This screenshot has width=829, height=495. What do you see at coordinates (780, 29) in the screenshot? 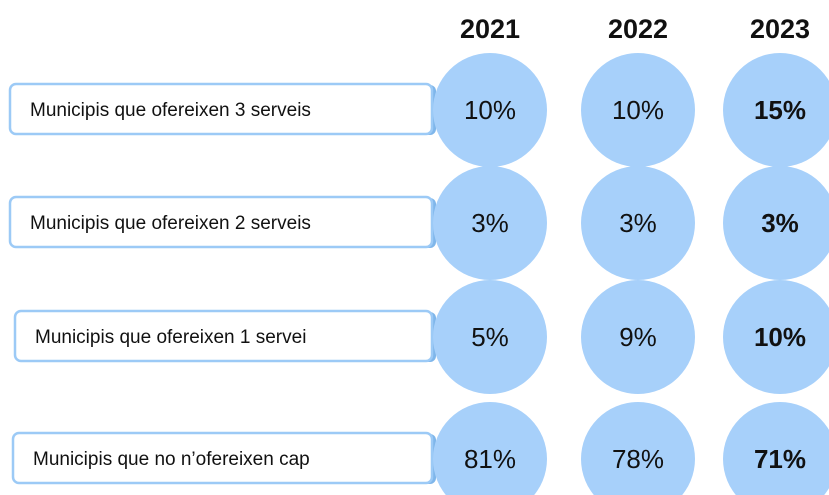
I see `column-header: 2023` at bounding box center [780, 29].